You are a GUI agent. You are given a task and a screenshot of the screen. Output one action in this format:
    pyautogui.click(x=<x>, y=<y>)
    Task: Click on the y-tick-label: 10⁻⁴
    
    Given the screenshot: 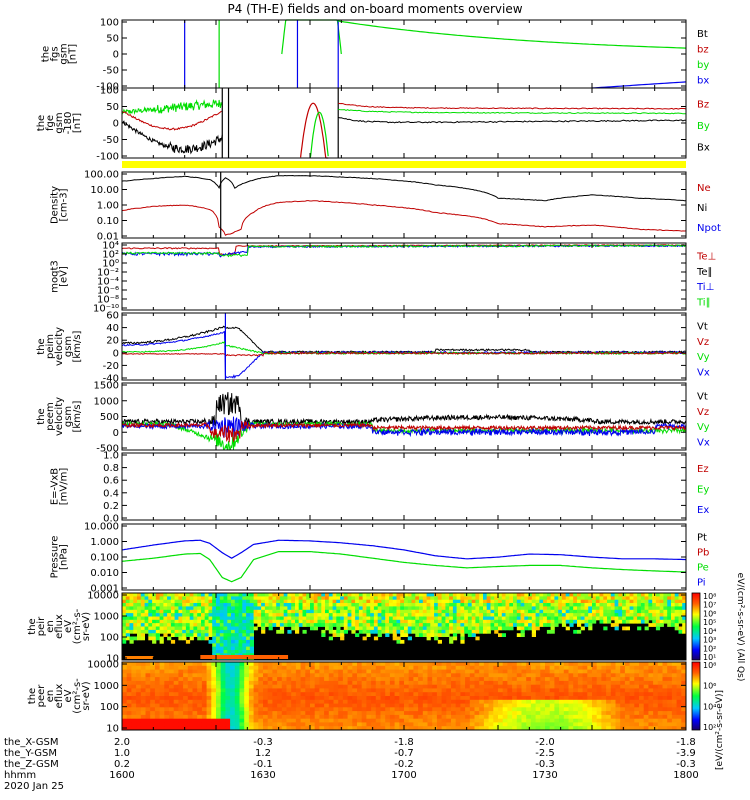 What is the action you would take?
    pyautogui.click(x=108, y=282)
    